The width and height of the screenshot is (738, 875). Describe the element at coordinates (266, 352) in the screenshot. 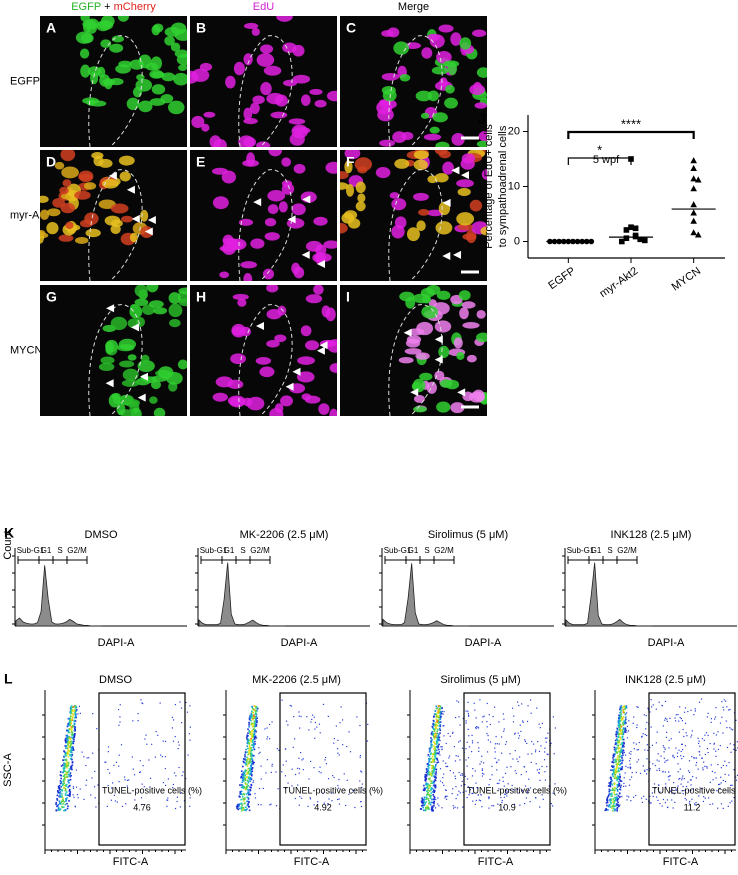

I see `micrograph: H` at that location.